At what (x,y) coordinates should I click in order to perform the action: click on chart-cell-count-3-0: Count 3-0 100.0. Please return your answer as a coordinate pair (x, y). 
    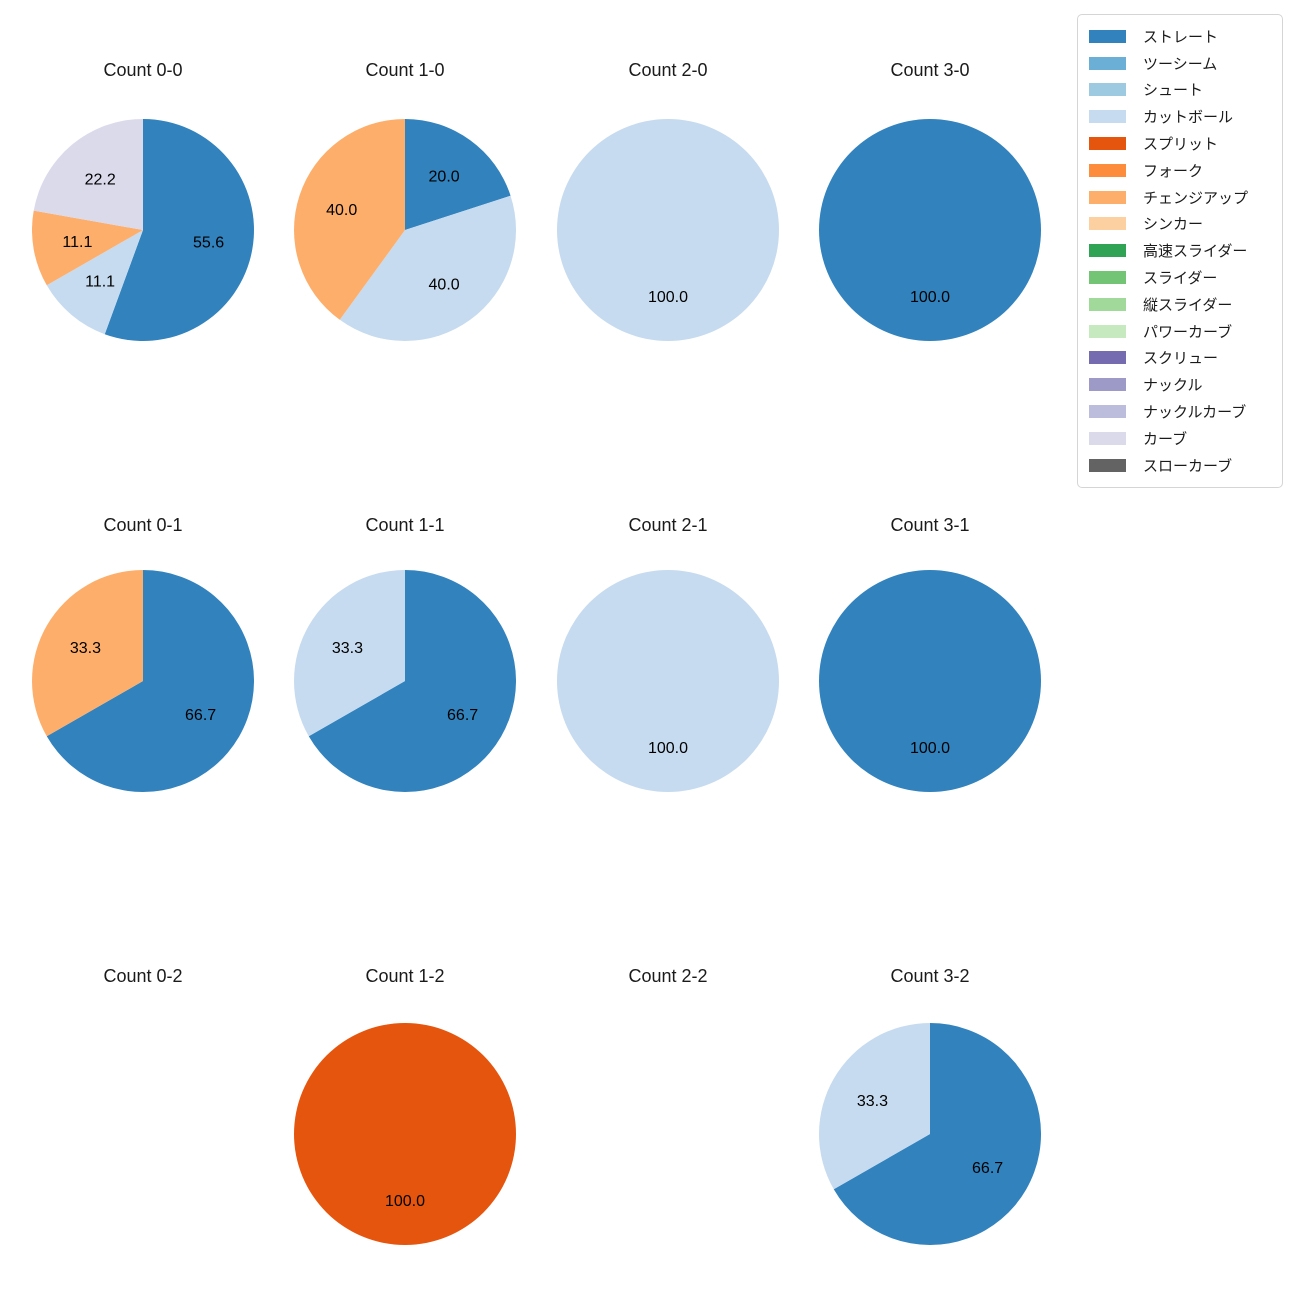
    Looking at the image, I should click on (930, 200).